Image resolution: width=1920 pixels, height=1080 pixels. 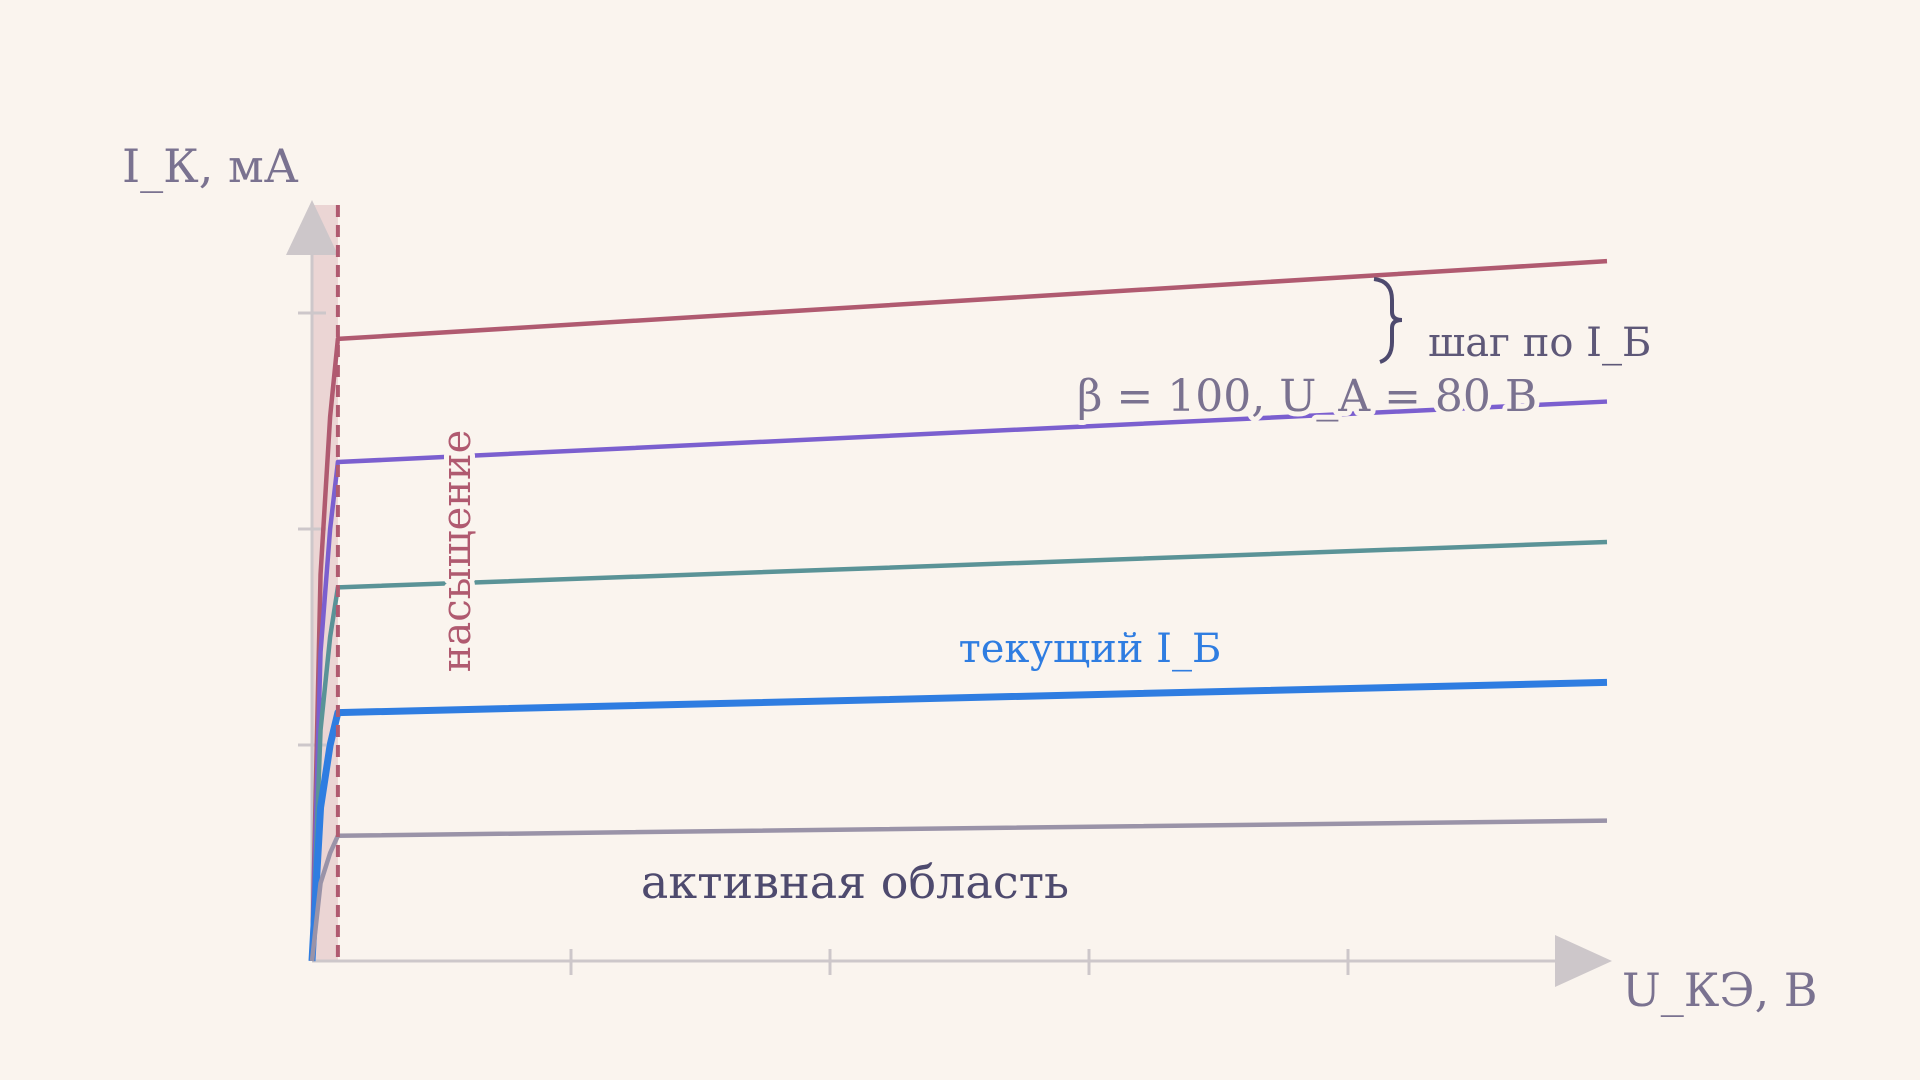 What do you see at coordinates (1539, 343) in the screenshot?
I see `step-label: шаг по I_Б` at bounding box center [1539, 343].